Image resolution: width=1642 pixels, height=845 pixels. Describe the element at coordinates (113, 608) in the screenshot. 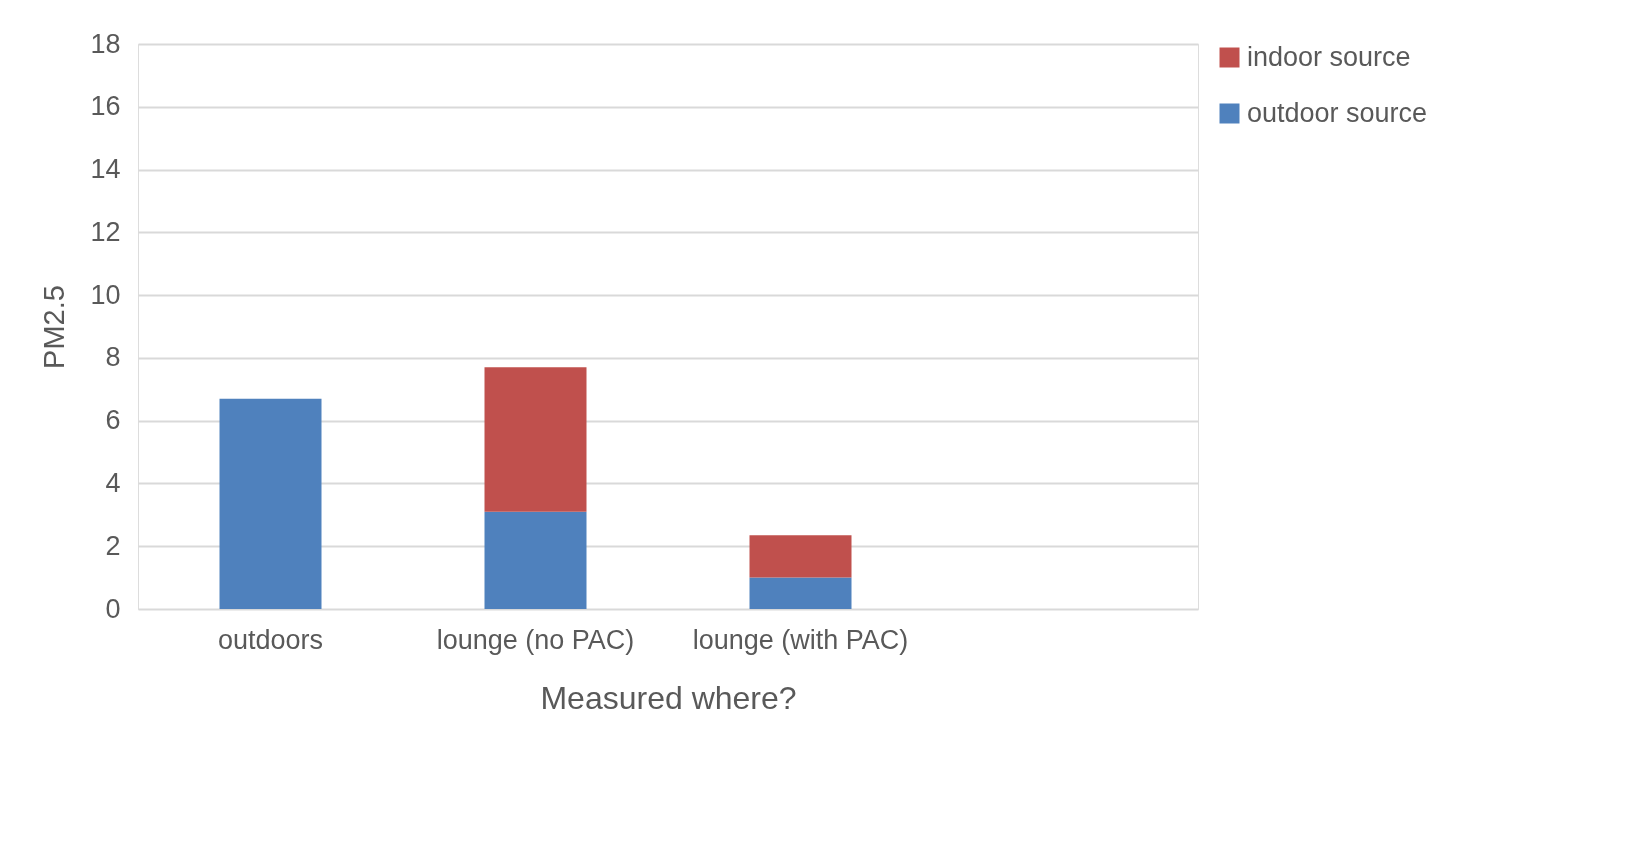

I see `y-tick-label: 0` at that location.